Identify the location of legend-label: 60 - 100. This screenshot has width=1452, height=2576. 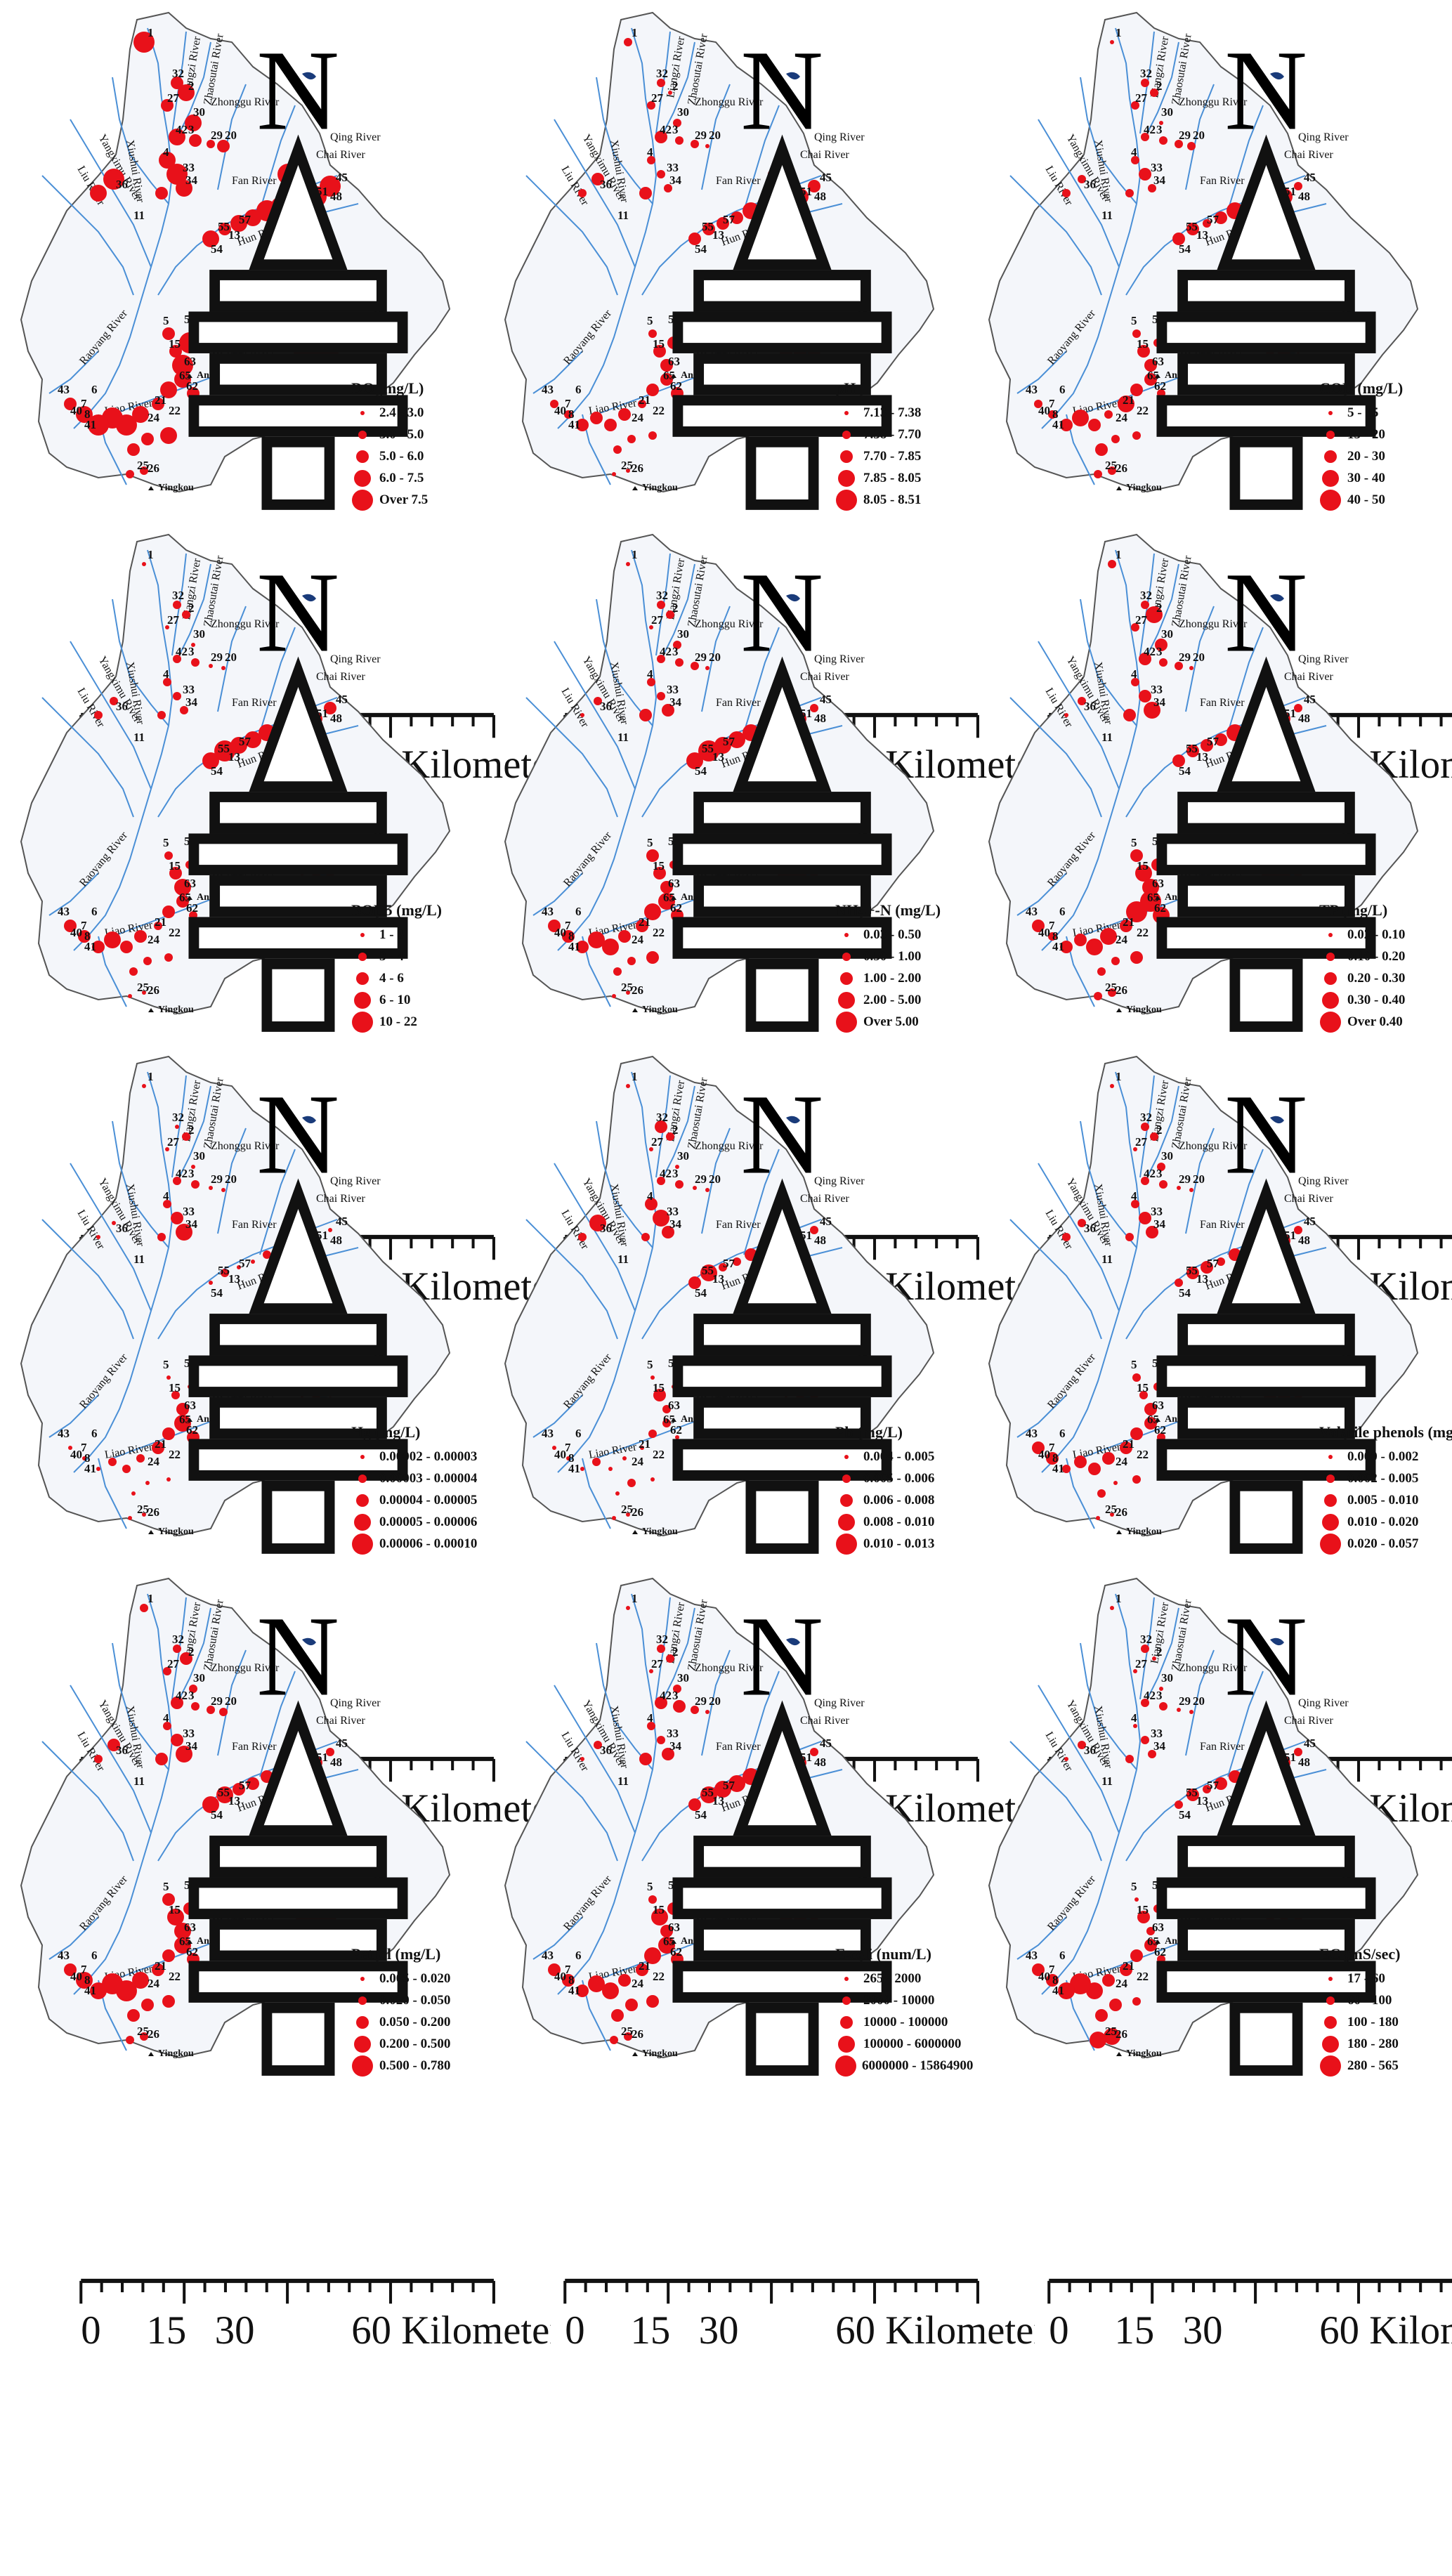
(1369, 2000).